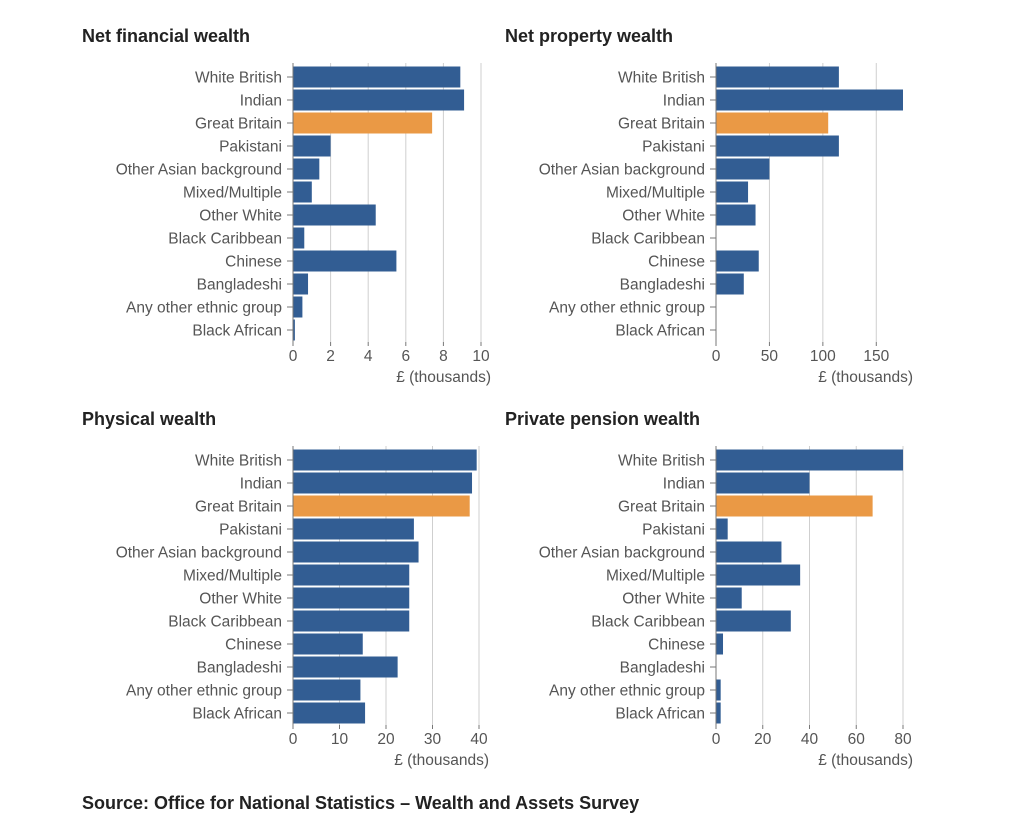 The width and height of the screenshot is (1024, 832). Describe the element at coordinates (857, 739) in the screenshot. I see `private-pension-wealth-x-tick-label: 60` at that location.